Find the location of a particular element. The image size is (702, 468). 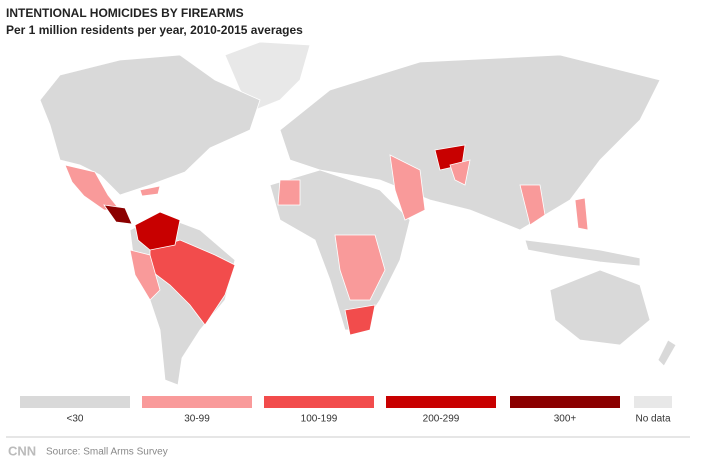

title: INTENTIONAL HOMICIDES BY FIREARMS is located at coordinates (125, 13).